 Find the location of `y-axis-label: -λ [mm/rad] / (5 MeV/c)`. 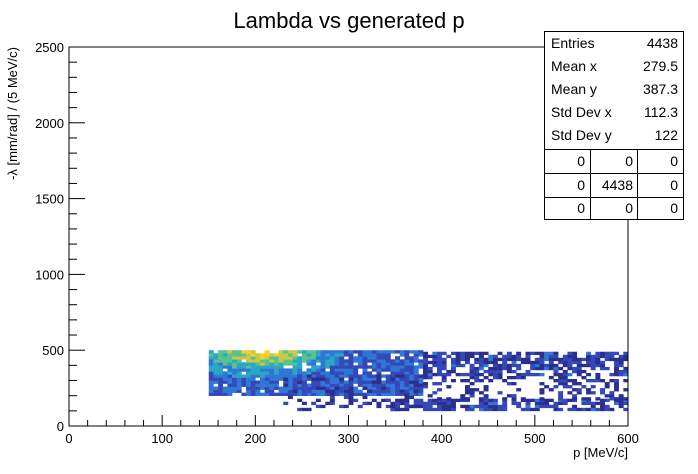

y-axis-label: -λ [mm/rad] / (5 MeV/c) is located at coordinates (12, 113).